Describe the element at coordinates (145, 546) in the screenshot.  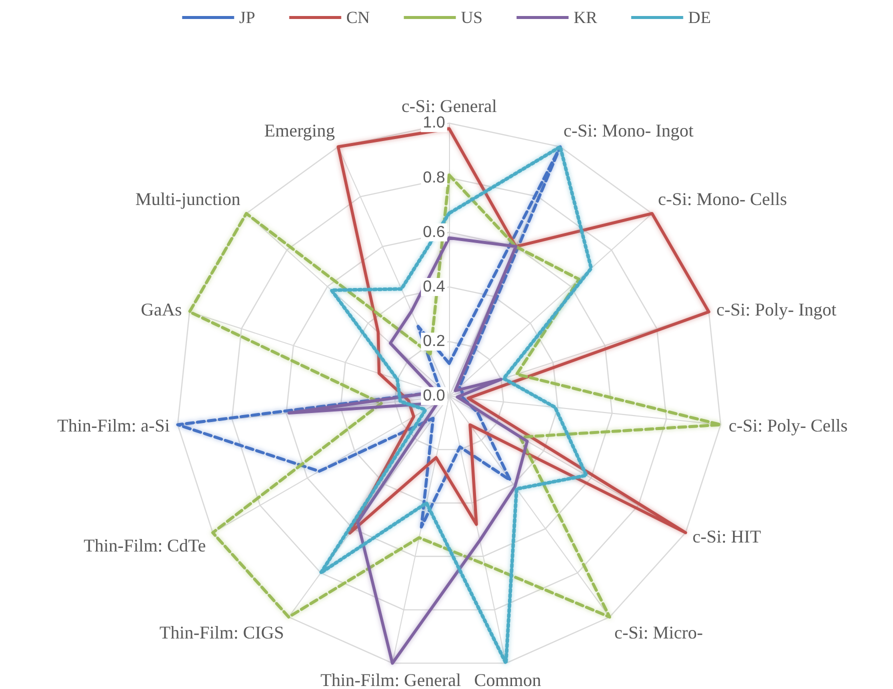
I see `spoke-label: Thin-Film: CdTe` at that location.